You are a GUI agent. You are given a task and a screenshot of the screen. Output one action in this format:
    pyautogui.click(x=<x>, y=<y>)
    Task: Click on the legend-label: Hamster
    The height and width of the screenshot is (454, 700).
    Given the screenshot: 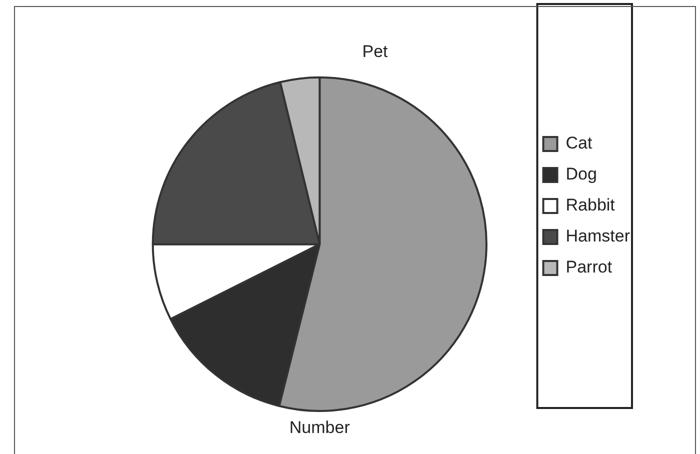 What is the action you would take?
    pyautogui.click(x=598, y=236)
    